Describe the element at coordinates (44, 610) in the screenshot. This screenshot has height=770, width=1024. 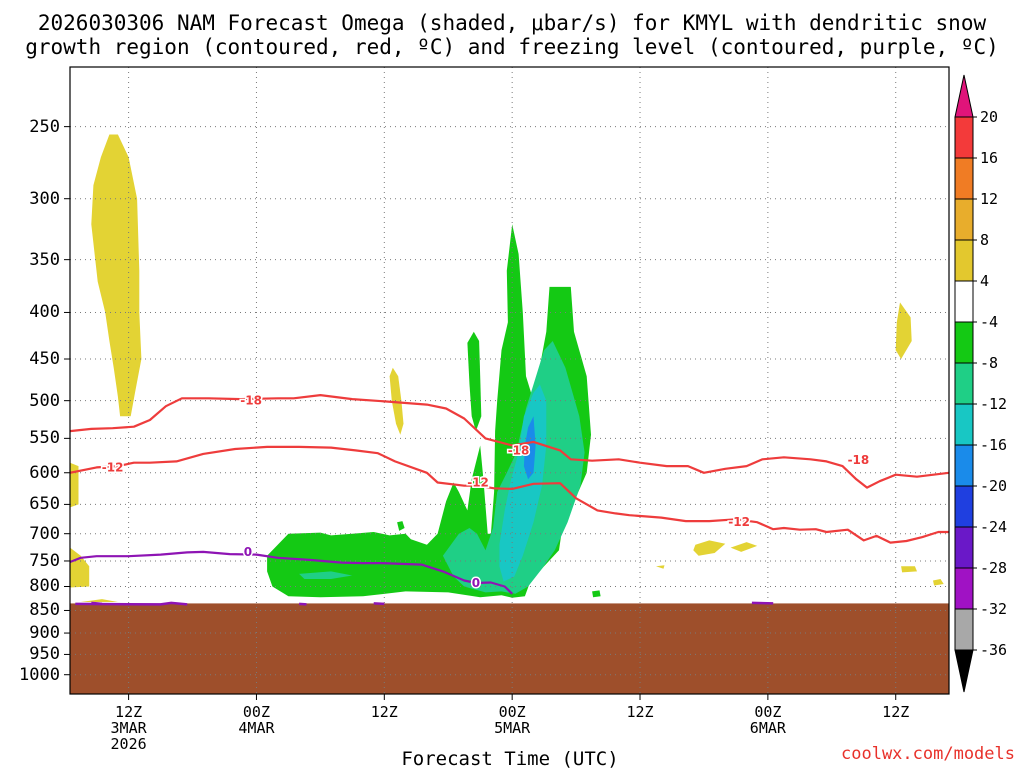
I see `y-tick-label: 850` at that location.